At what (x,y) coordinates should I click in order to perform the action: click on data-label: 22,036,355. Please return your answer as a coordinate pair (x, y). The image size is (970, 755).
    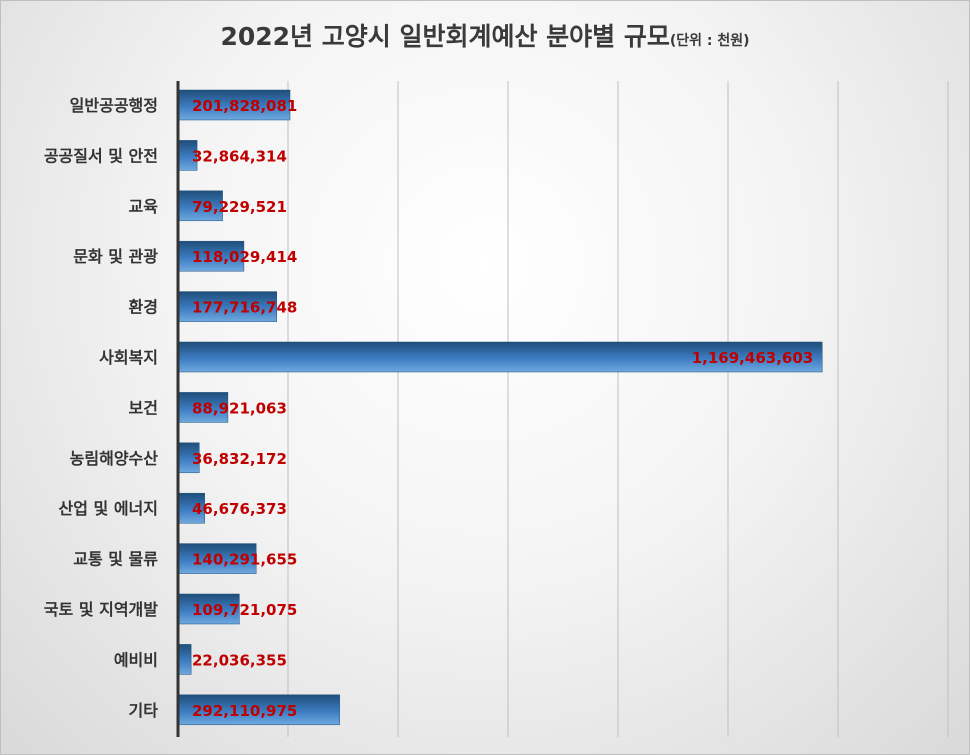
    Looking at the image, I should click on (239, 660).